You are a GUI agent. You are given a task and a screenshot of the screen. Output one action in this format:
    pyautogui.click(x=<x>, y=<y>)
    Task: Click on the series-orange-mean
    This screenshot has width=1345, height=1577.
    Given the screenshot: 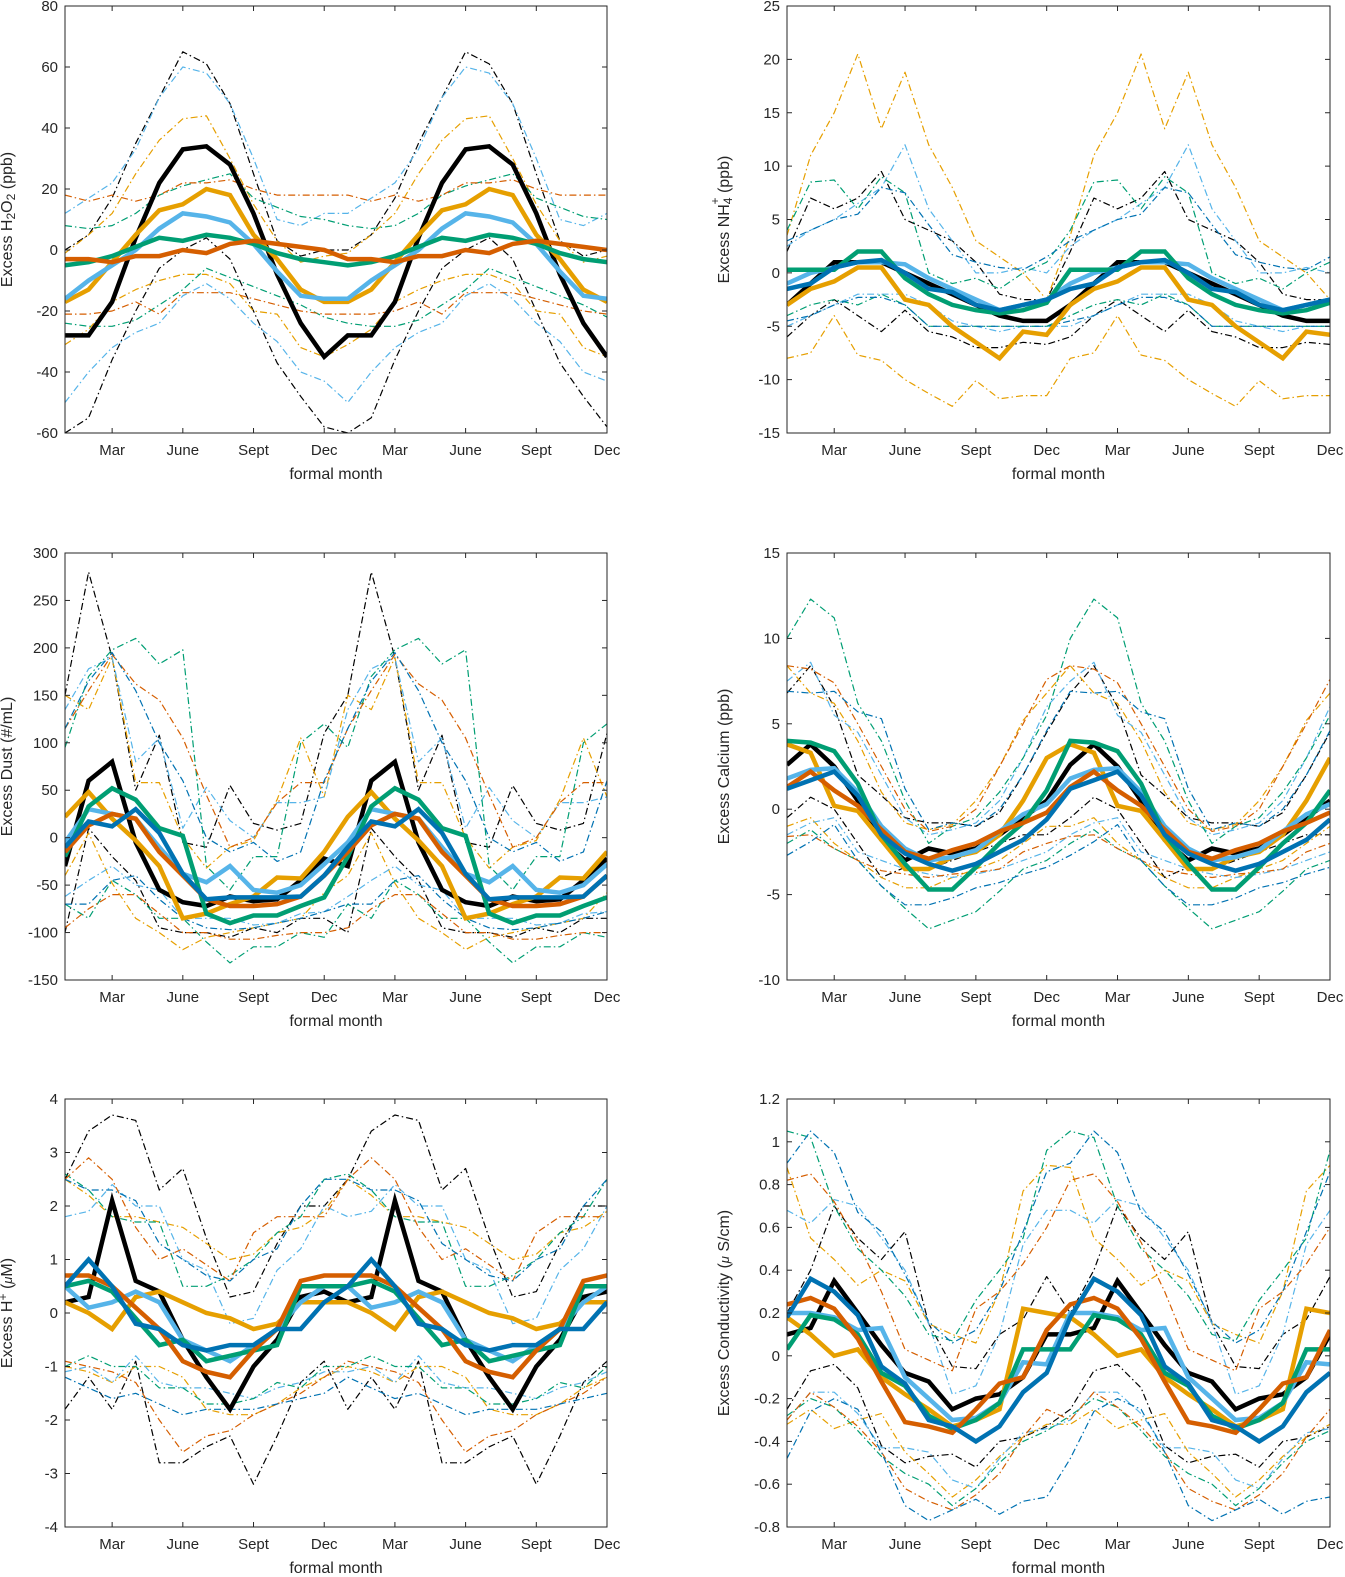 What is the action you would take?
    pyautogui.click(x=1058, y=313)
    